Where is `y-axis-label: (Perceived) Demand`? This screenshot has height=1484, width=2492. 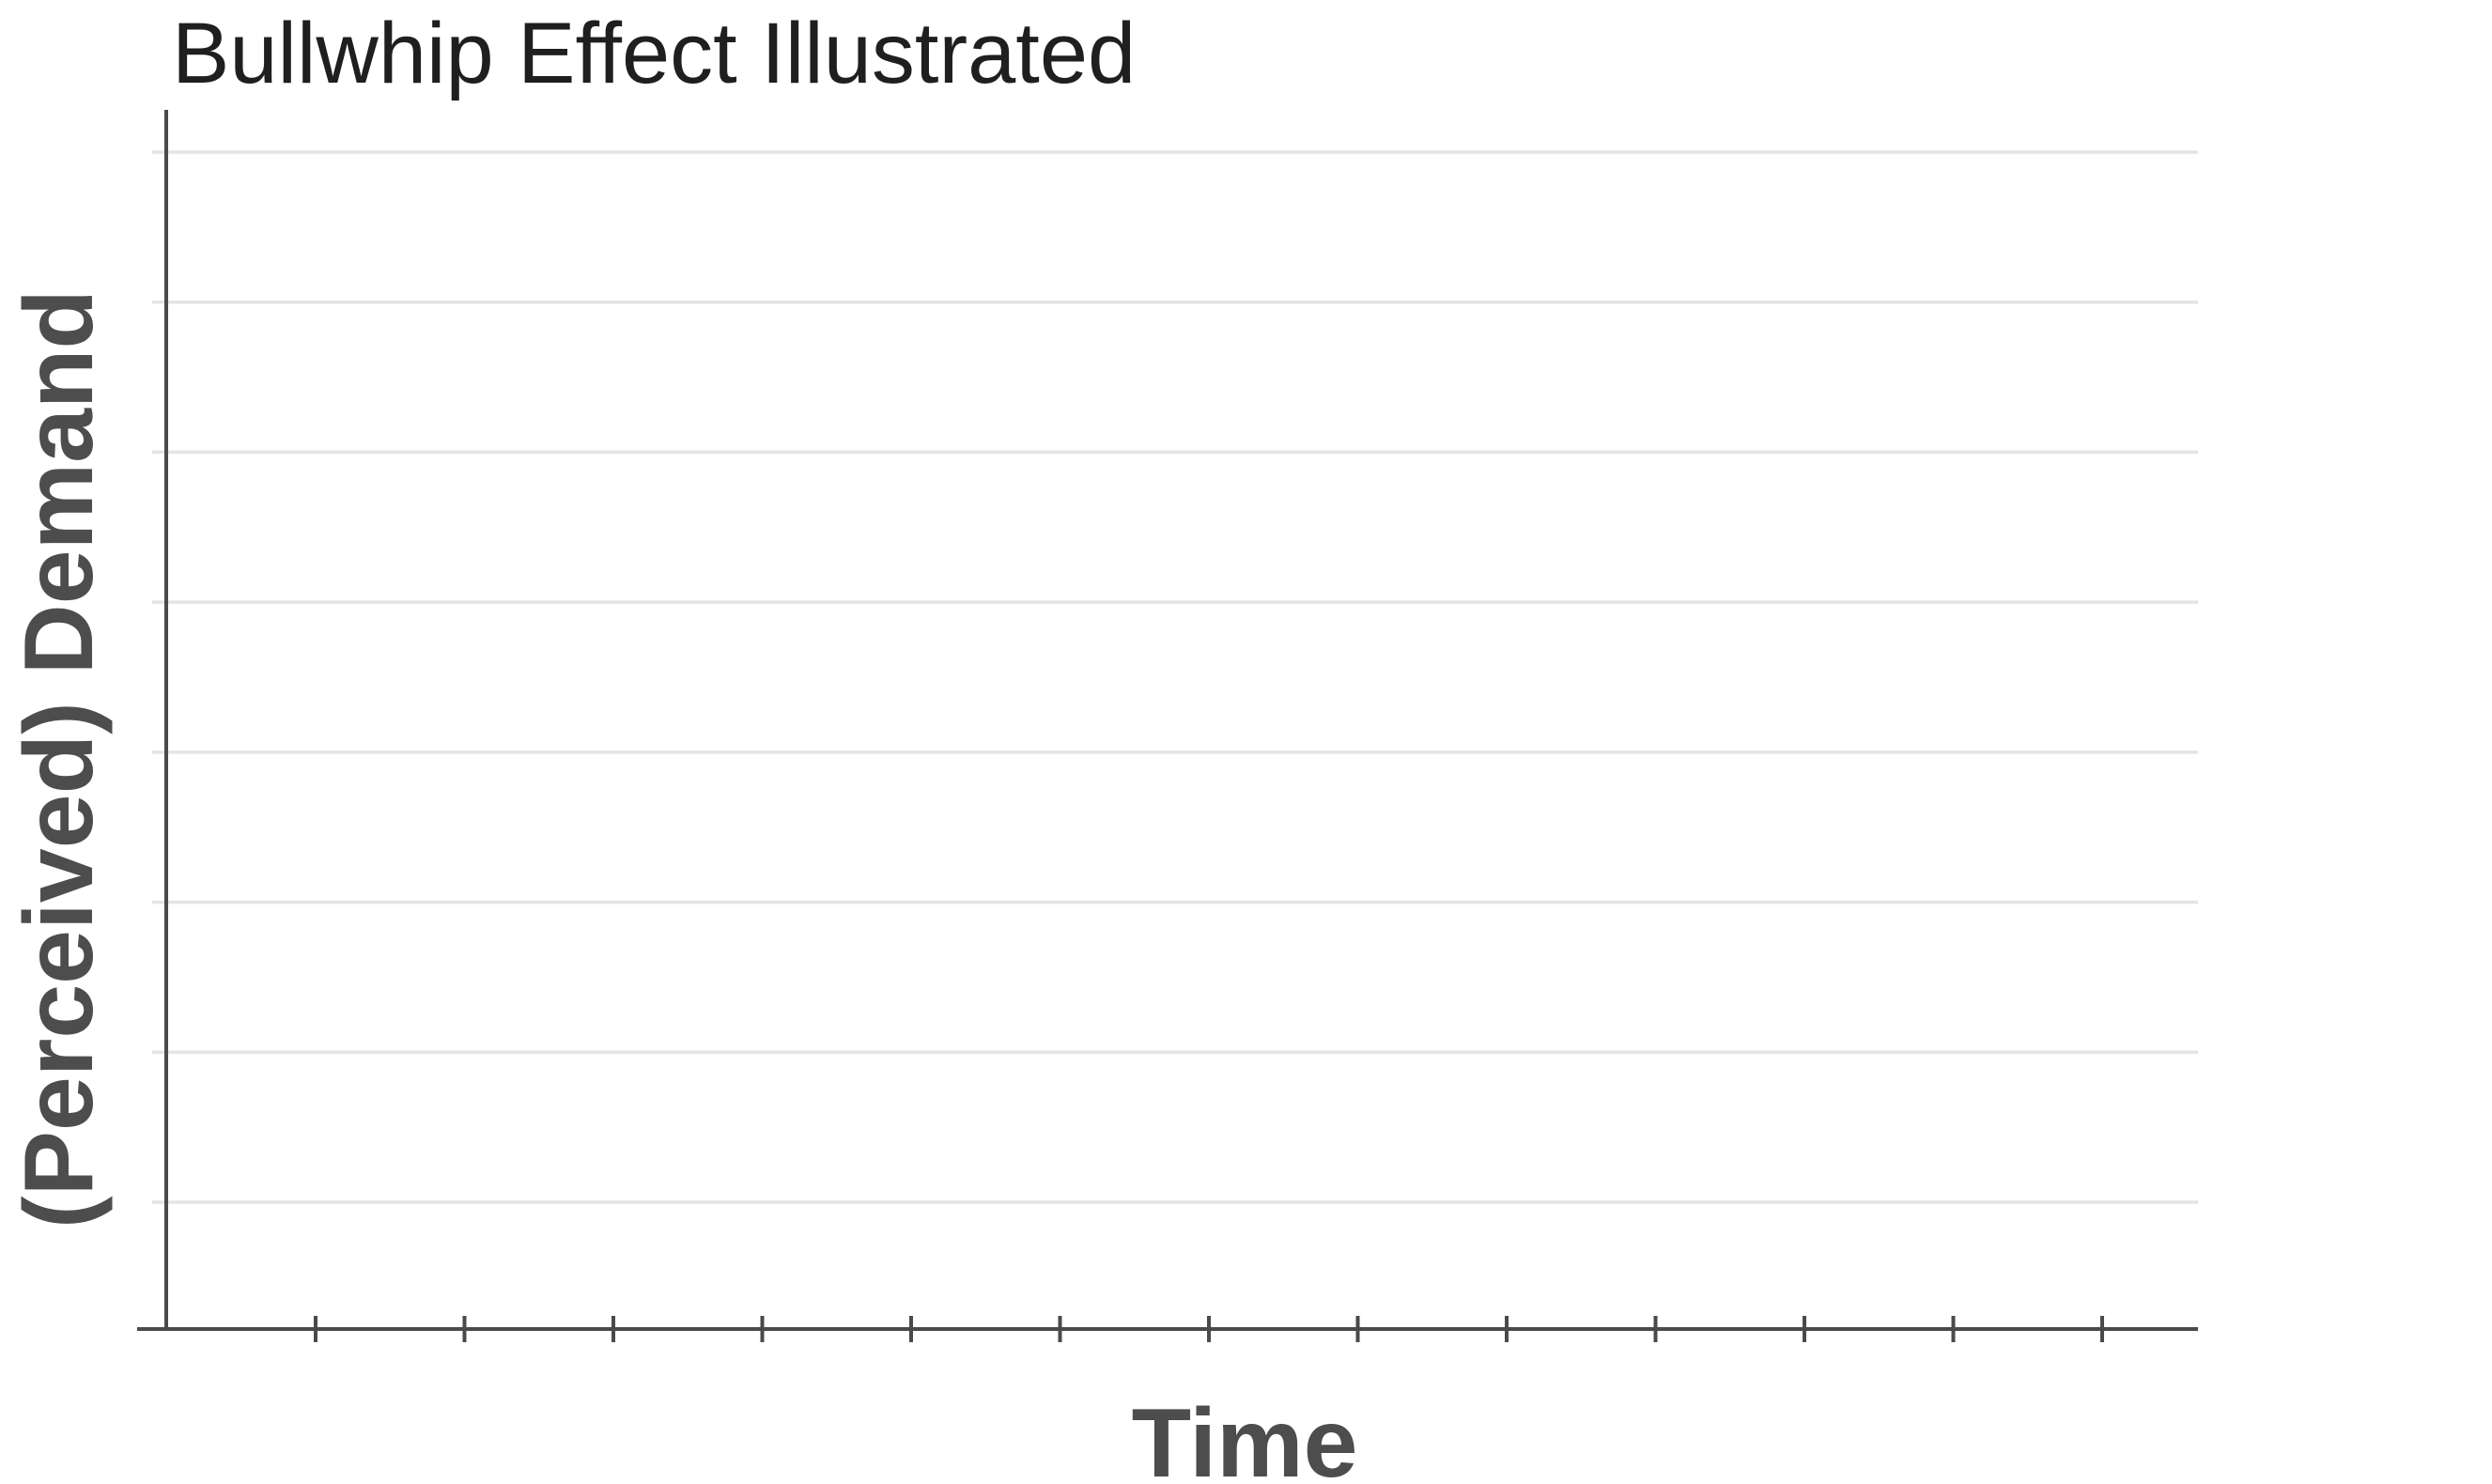 y-axis-label: (Perceived) Demand is located at coordinates (60, 759).